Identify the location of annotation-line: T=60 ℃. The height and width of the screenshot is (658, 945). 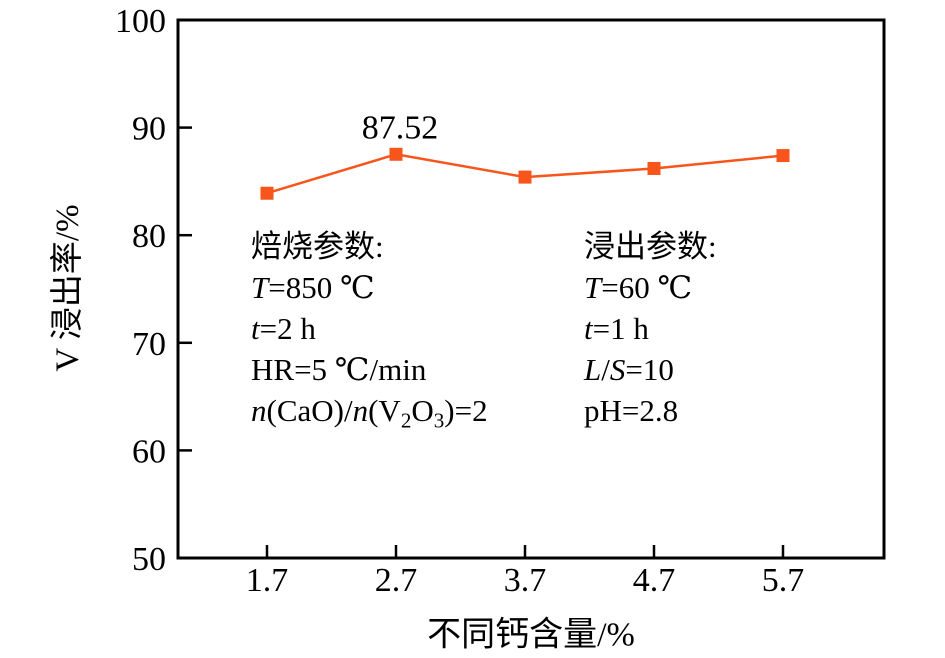
(650, 287).